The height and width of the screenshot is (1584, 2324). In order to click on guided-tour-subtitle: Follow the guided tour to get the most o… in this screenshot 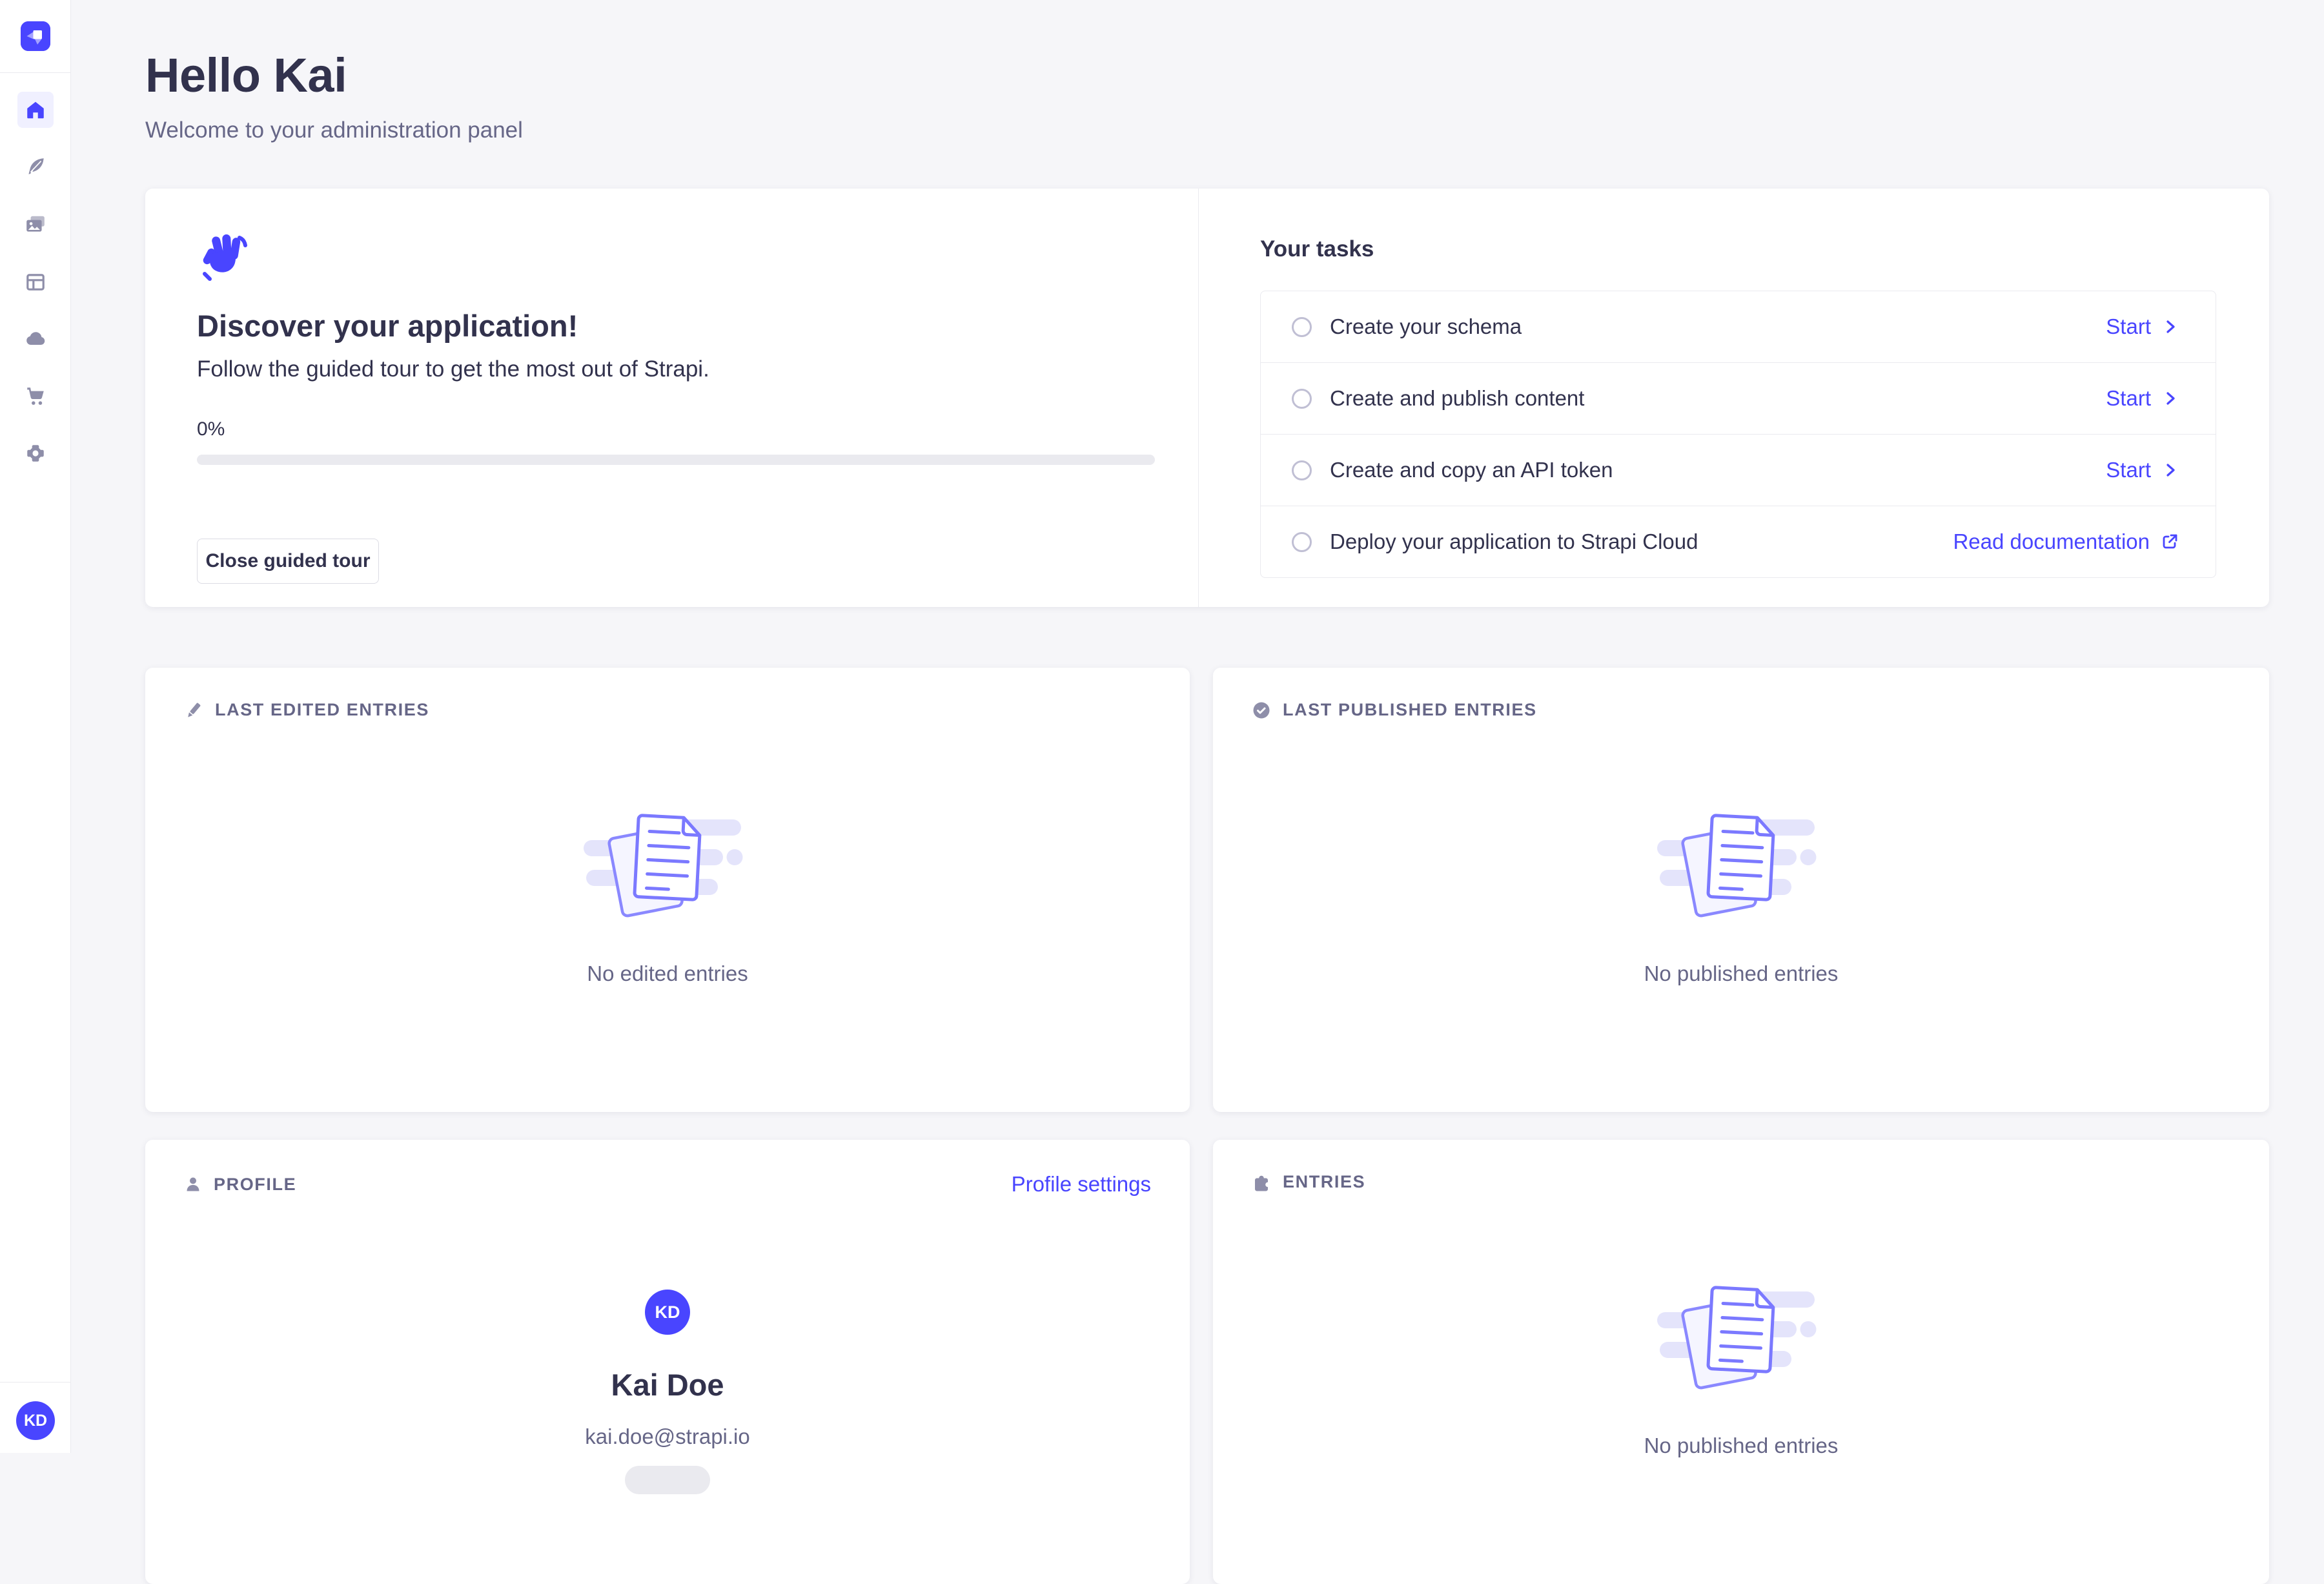, I will do `click(453, 369)`.